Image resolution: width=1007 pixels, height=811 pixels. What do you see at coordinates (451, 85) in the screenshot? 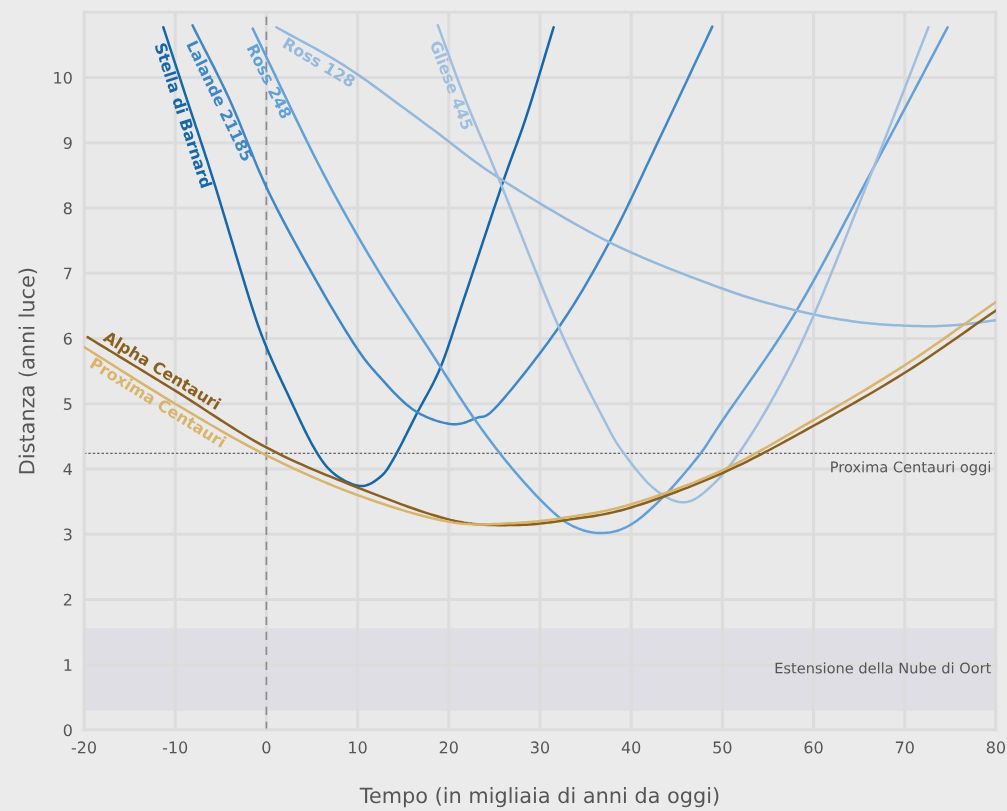
I see `text: Gliese 445` at bounding box center [451, 85].